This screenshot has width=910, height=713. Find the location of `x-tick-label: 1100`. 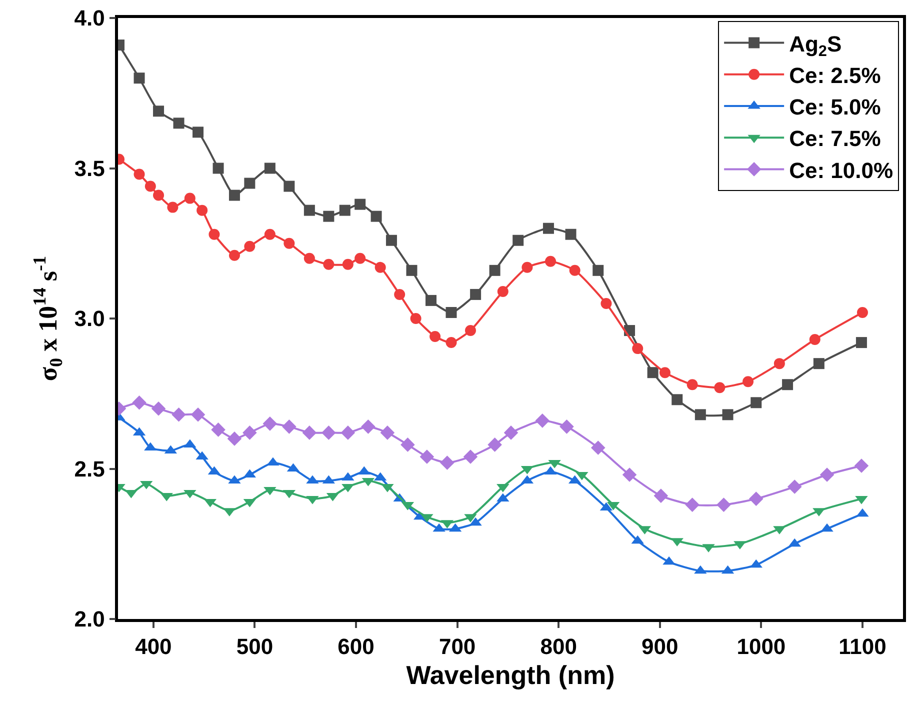

x-tick-label: 1100 is located at coordinates (862, 647).